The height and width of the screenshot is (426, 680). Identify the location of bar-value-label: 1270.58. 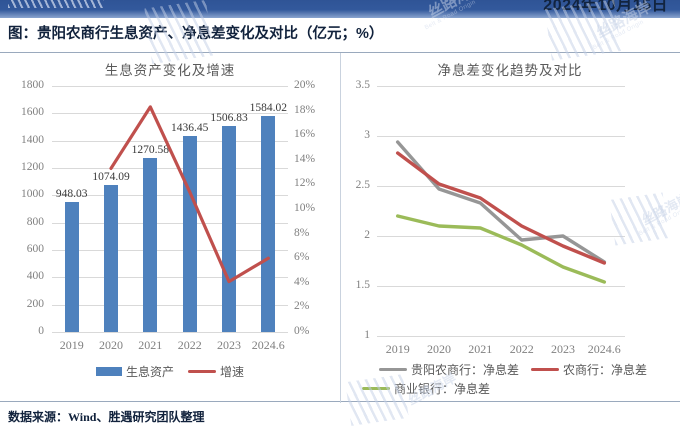
(150, 150).